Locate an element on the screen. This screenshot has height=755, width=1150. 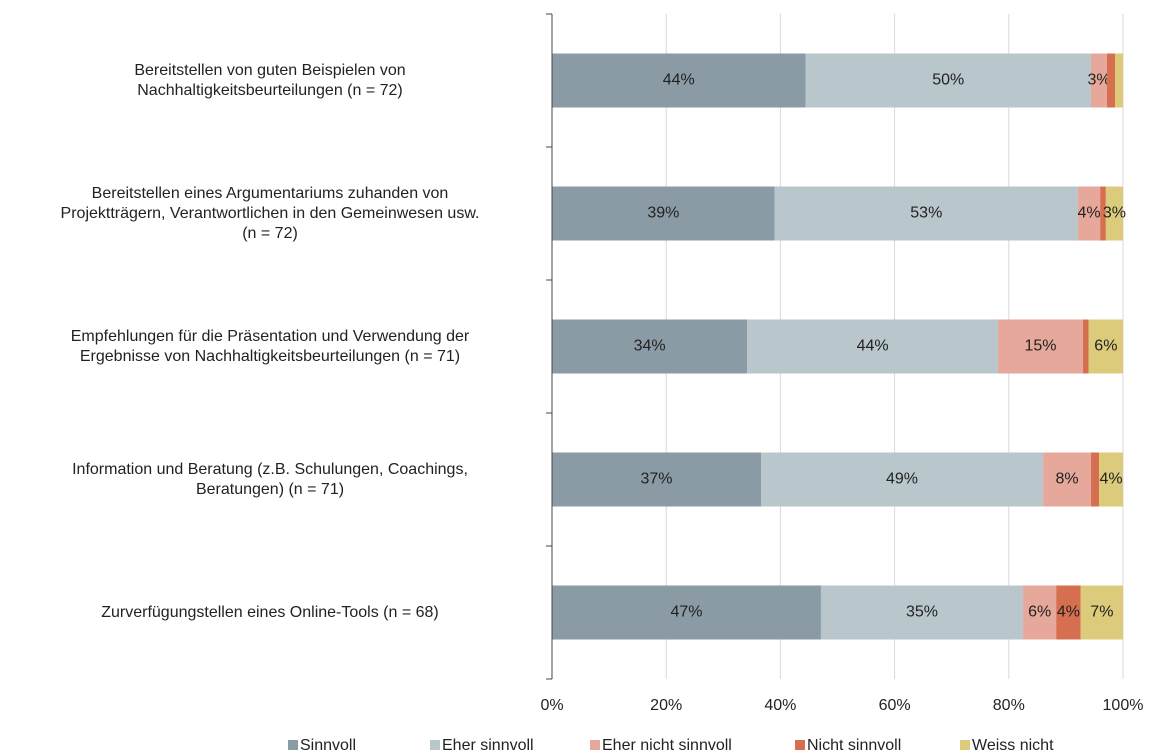
data-label: 47% is located at coordinates (686, 612).